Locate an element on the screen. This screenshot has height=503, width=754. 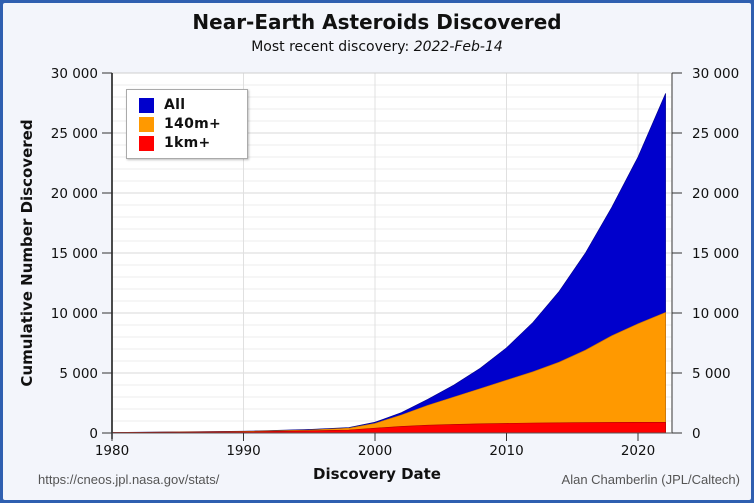
legend-item-1km: 1km+ is located at coordinates (175, 143).